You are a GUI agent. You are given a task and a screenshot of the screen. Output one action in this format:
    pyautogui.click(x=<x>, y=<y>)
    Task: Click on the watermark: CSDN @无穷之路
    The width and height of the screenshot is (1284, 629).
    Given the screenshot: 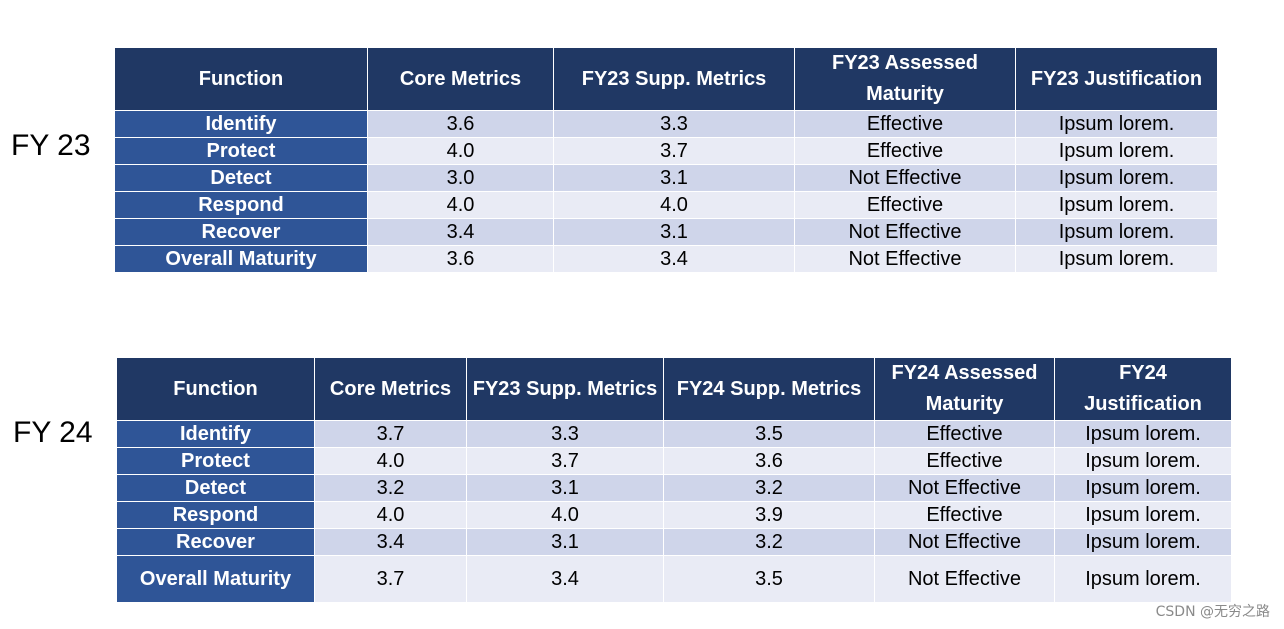 What is the action you would take?
    pyautogui.click(x=1212, y=612)
    